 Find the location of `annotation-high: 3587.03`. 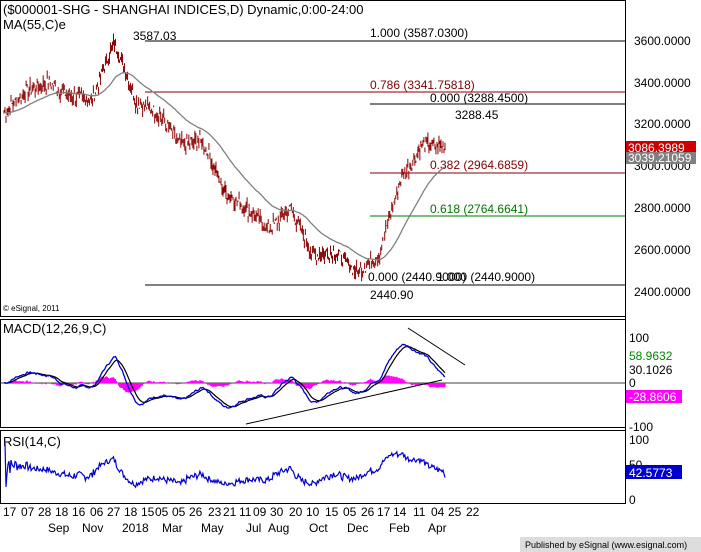

annotation-high: 3587.03 is located at coordinates (155, 36).